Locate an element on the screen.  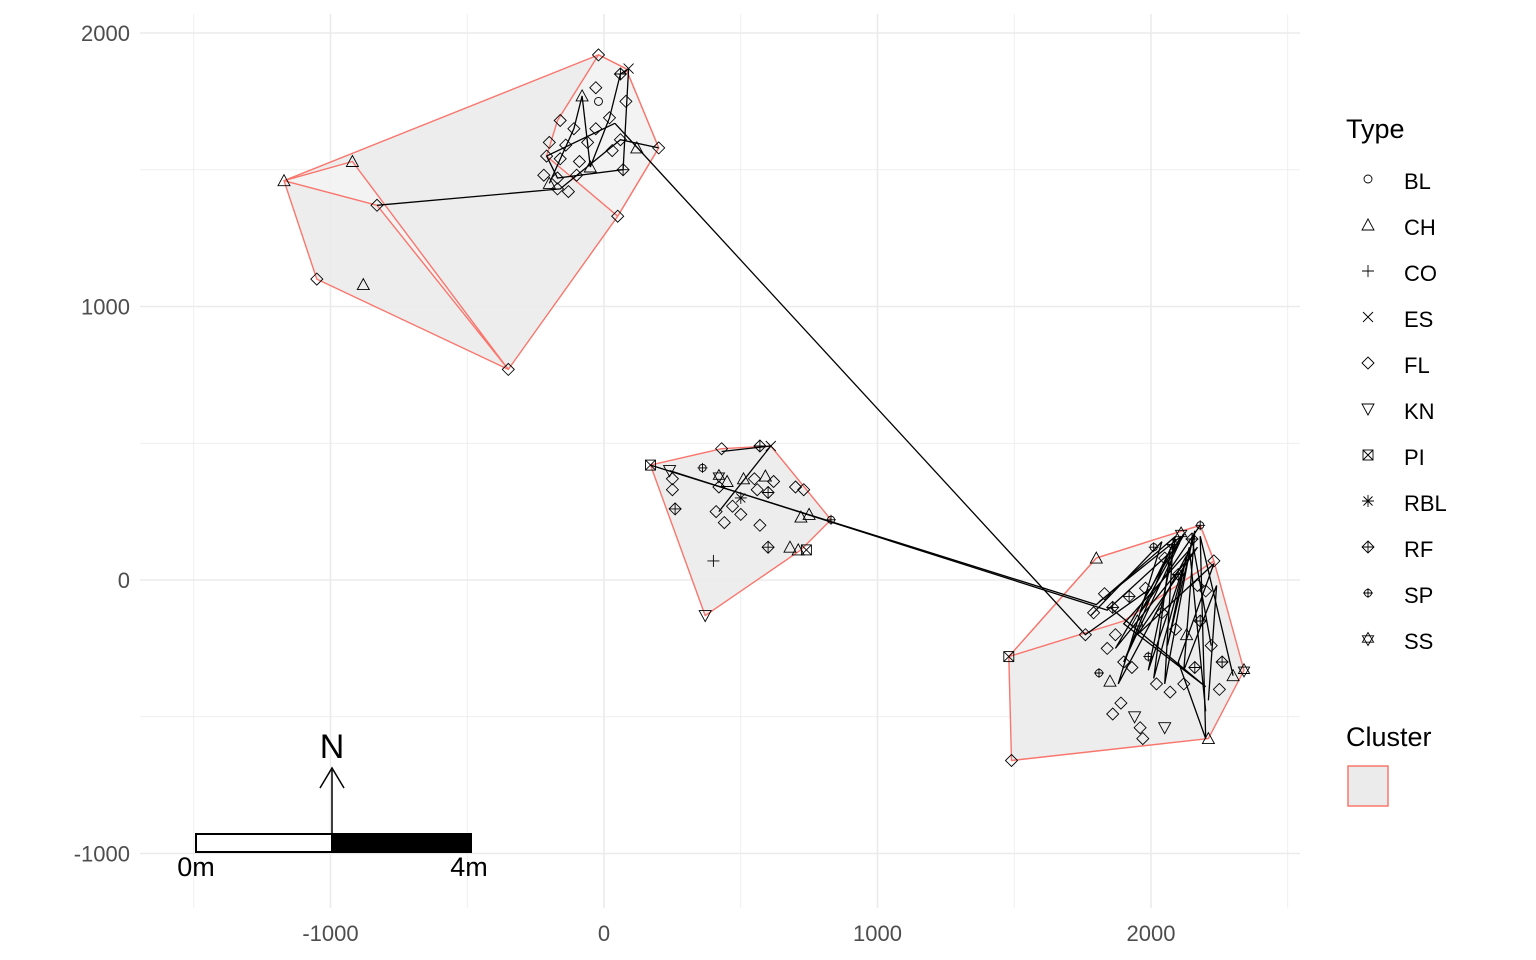
data-point-ss is located at coordinates (1244, 670).